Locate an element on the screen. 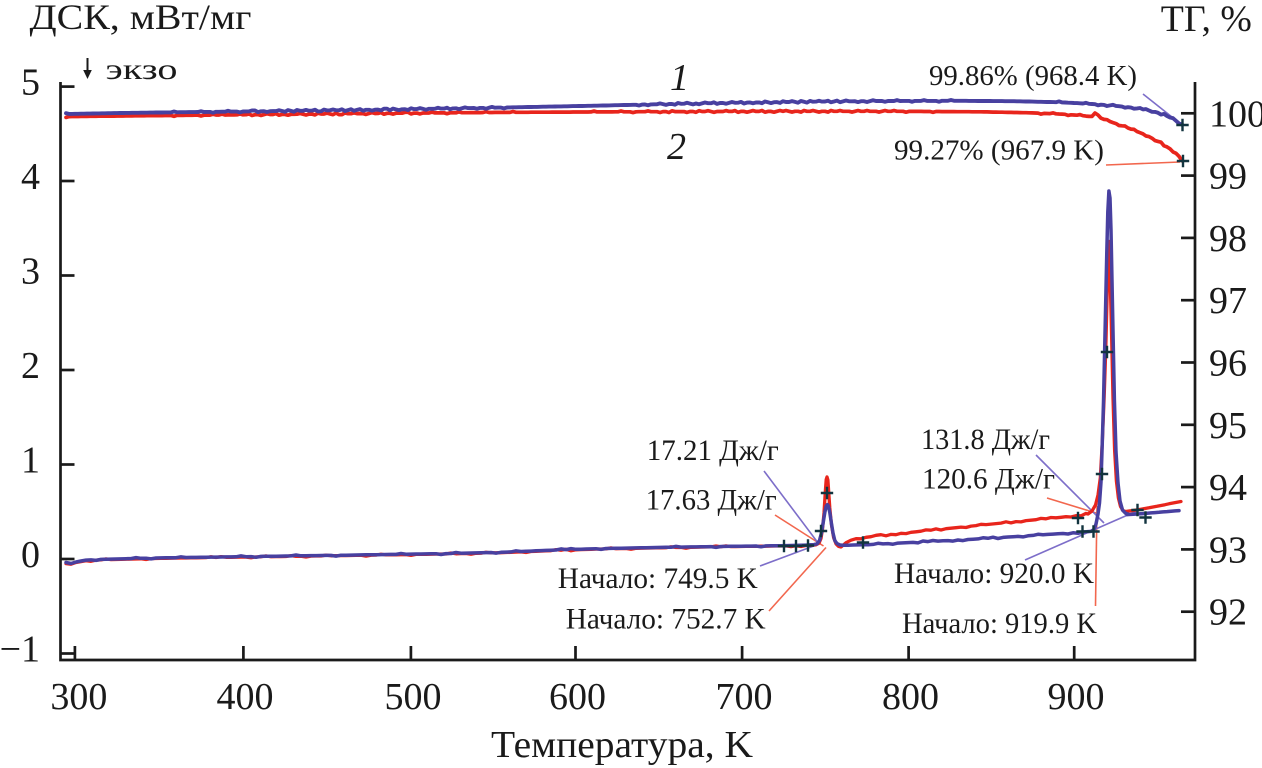  svg-text: 92 is located at coordinates (1228, 613).